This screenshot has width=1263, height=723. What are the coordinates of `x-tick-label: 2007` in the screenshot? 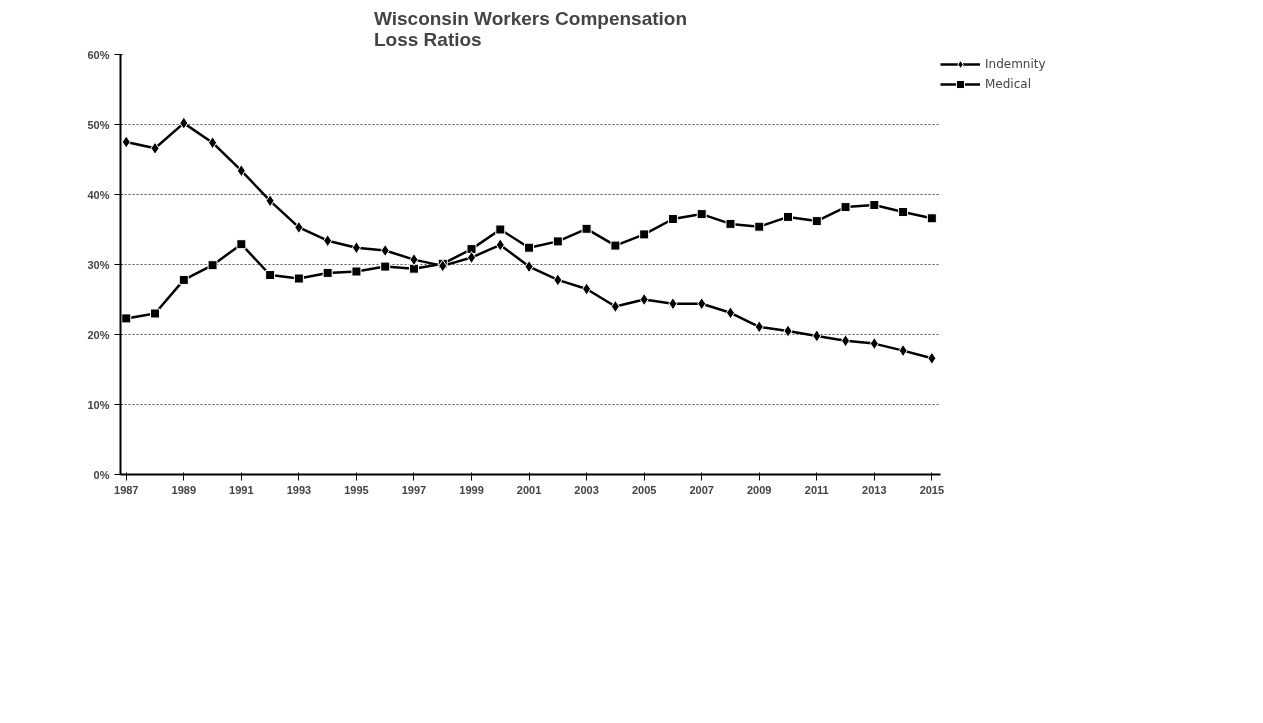 It's located at (701, 489).